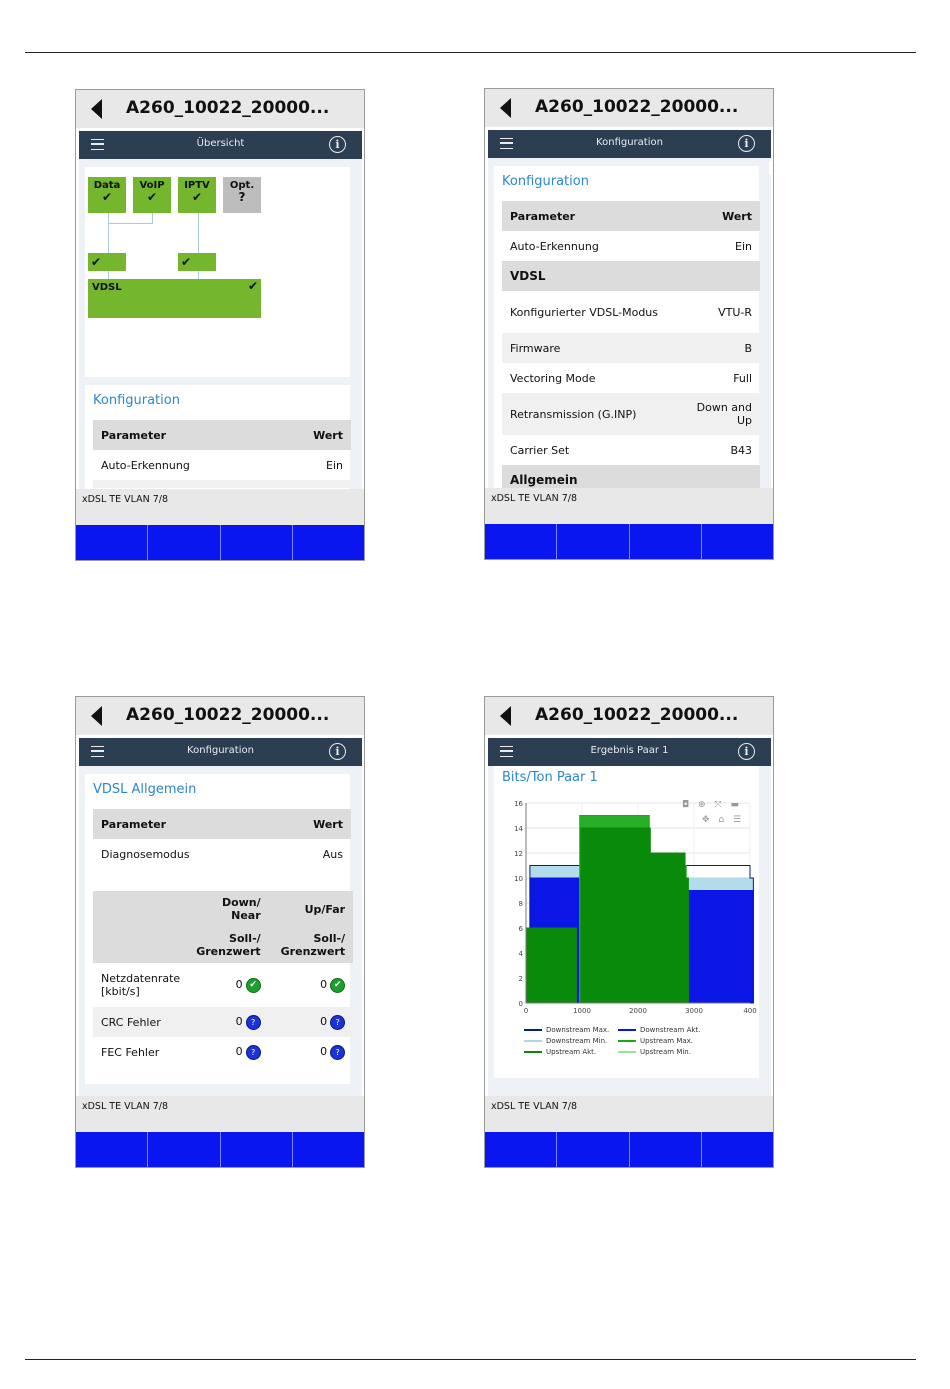 This screenshot has height=1389, width=950. I want to click on app-title: Ergebnis Paar 1, so click(629, 750).